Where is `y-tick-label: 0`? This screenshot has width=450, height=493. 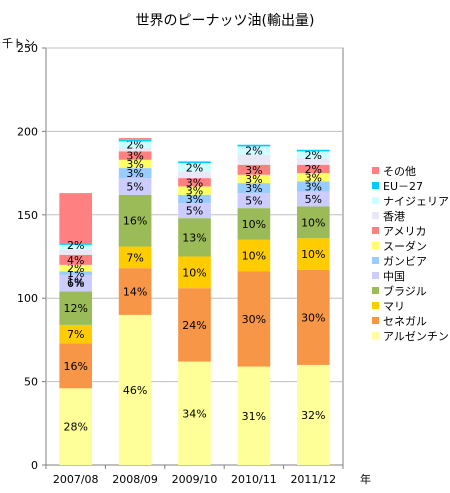 y-tick-label: 0 is located at coordinates (34, 465).